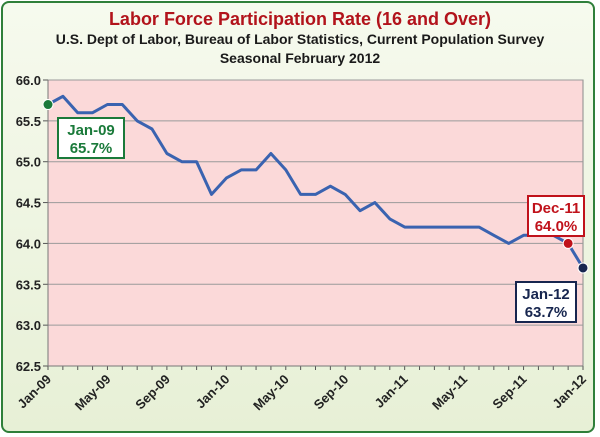 The height and width of the screenshot is (437, 600). Describe the element at coordinates (152, 392) in the screenshot. I see `x-tick-label: Sep-09` at that location.